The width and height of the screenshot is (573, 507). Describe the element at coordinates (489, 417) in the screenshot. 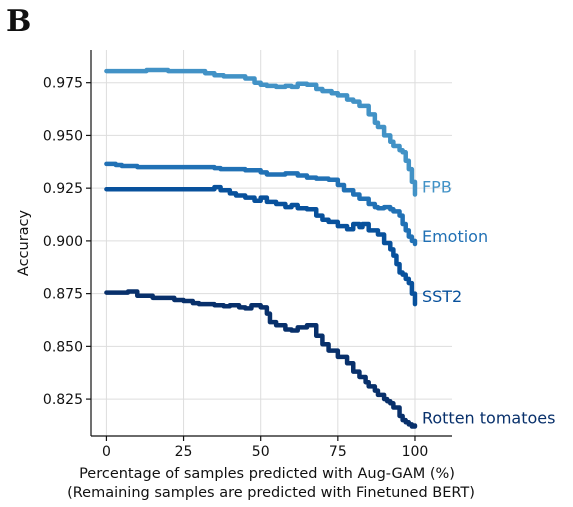

I see `series-label-rotten-tomatoes: Rotten tomatoes` at that location.